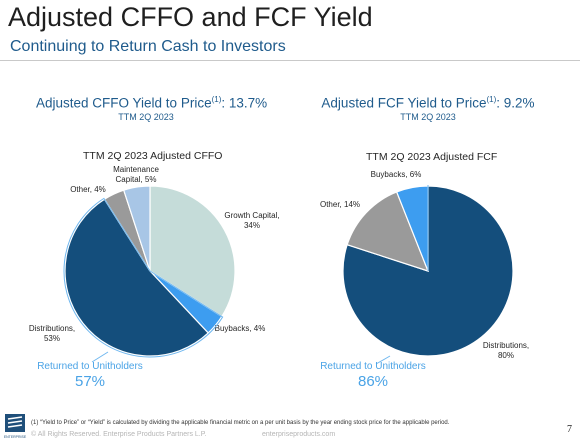  I want to click on fcf-yield-footnote-ref: (1), so click(491, 99).